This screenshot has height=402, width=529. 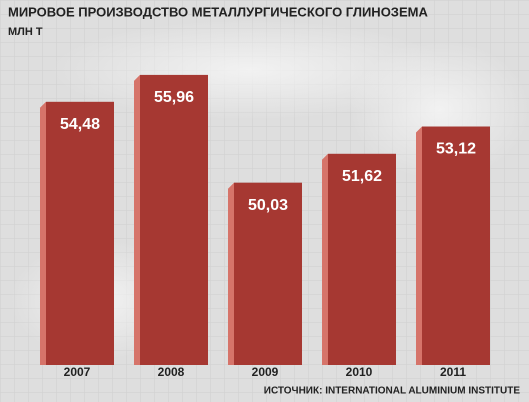 What do you see at coordinates (265, 372) in the screenshot?
I see `x-tick-label: 2009` at bounding box center [265, 372].